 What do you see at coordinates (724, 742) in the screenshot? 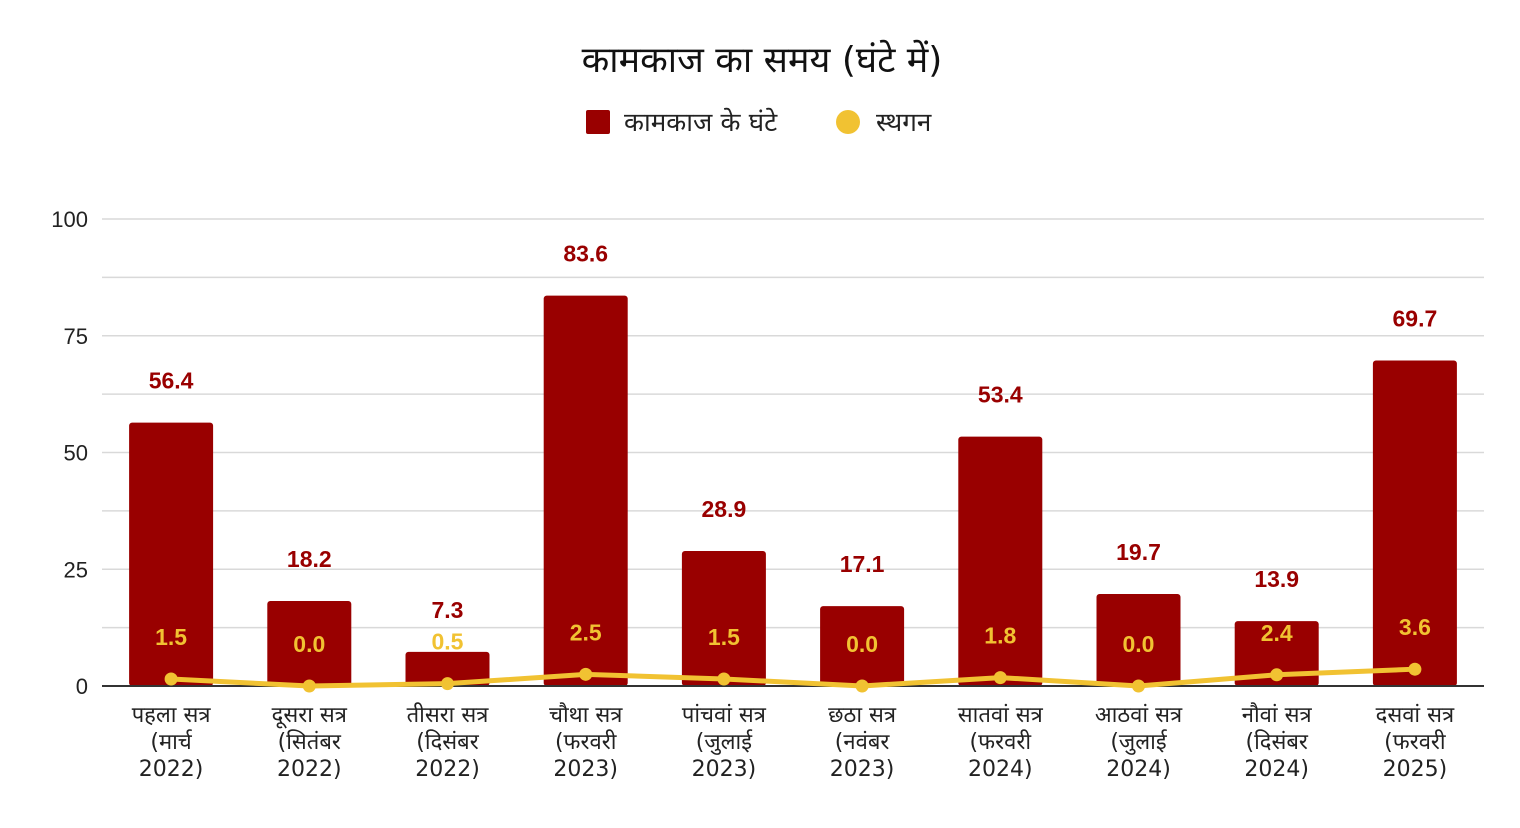
I see `x-tick-label: पांचवां सत्र (जुलाई 2023)` at bounding box center [724, 742].